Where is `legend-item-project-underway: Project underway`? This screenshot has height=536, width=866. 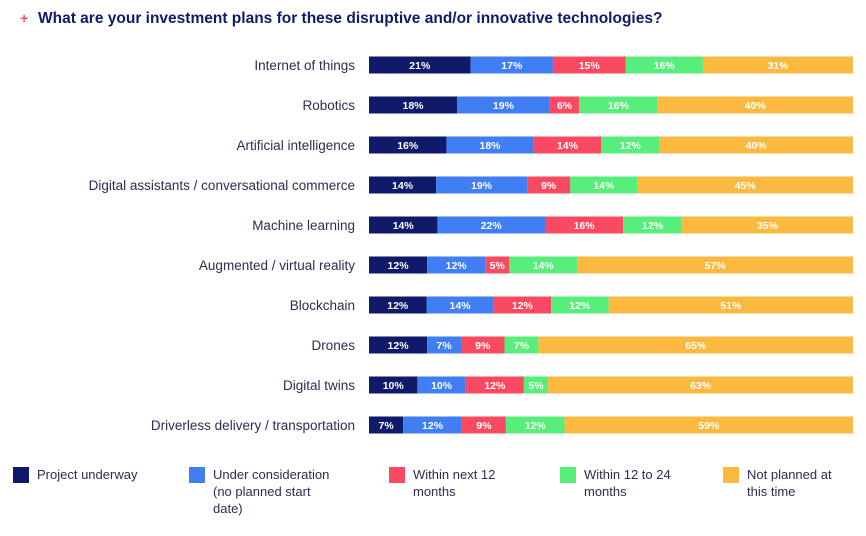 legend-item-project-underway: Project underway is located at coordinates (75, 474).